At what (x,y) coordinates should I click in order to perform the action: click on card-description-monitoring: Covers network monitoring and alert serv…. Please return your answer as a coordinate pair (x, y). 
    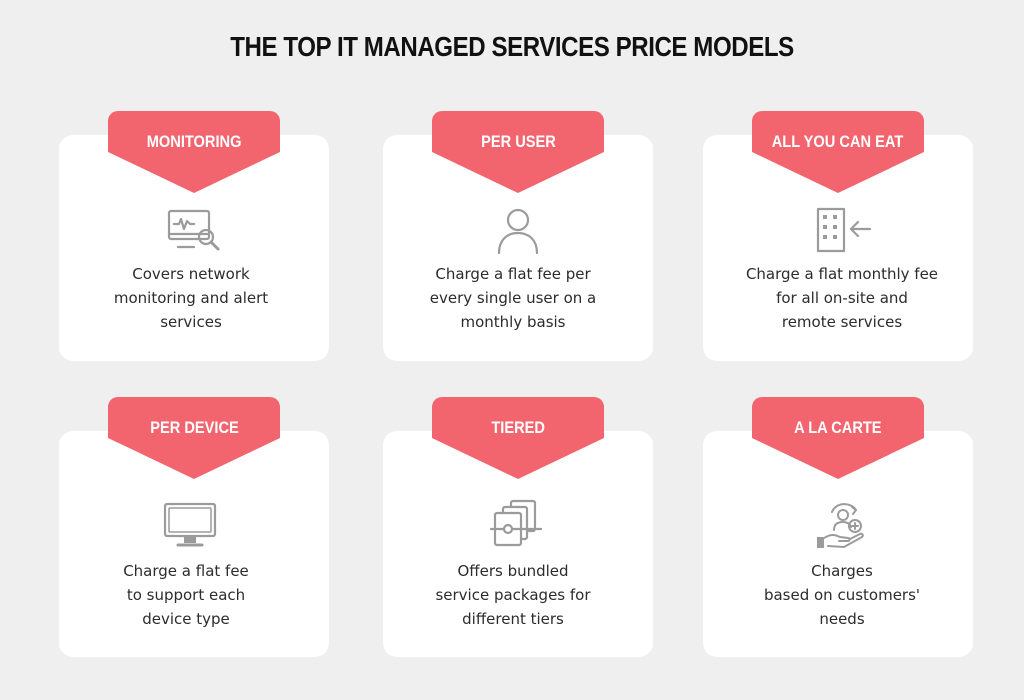
    Looking at the image, I should click on (191, 298).